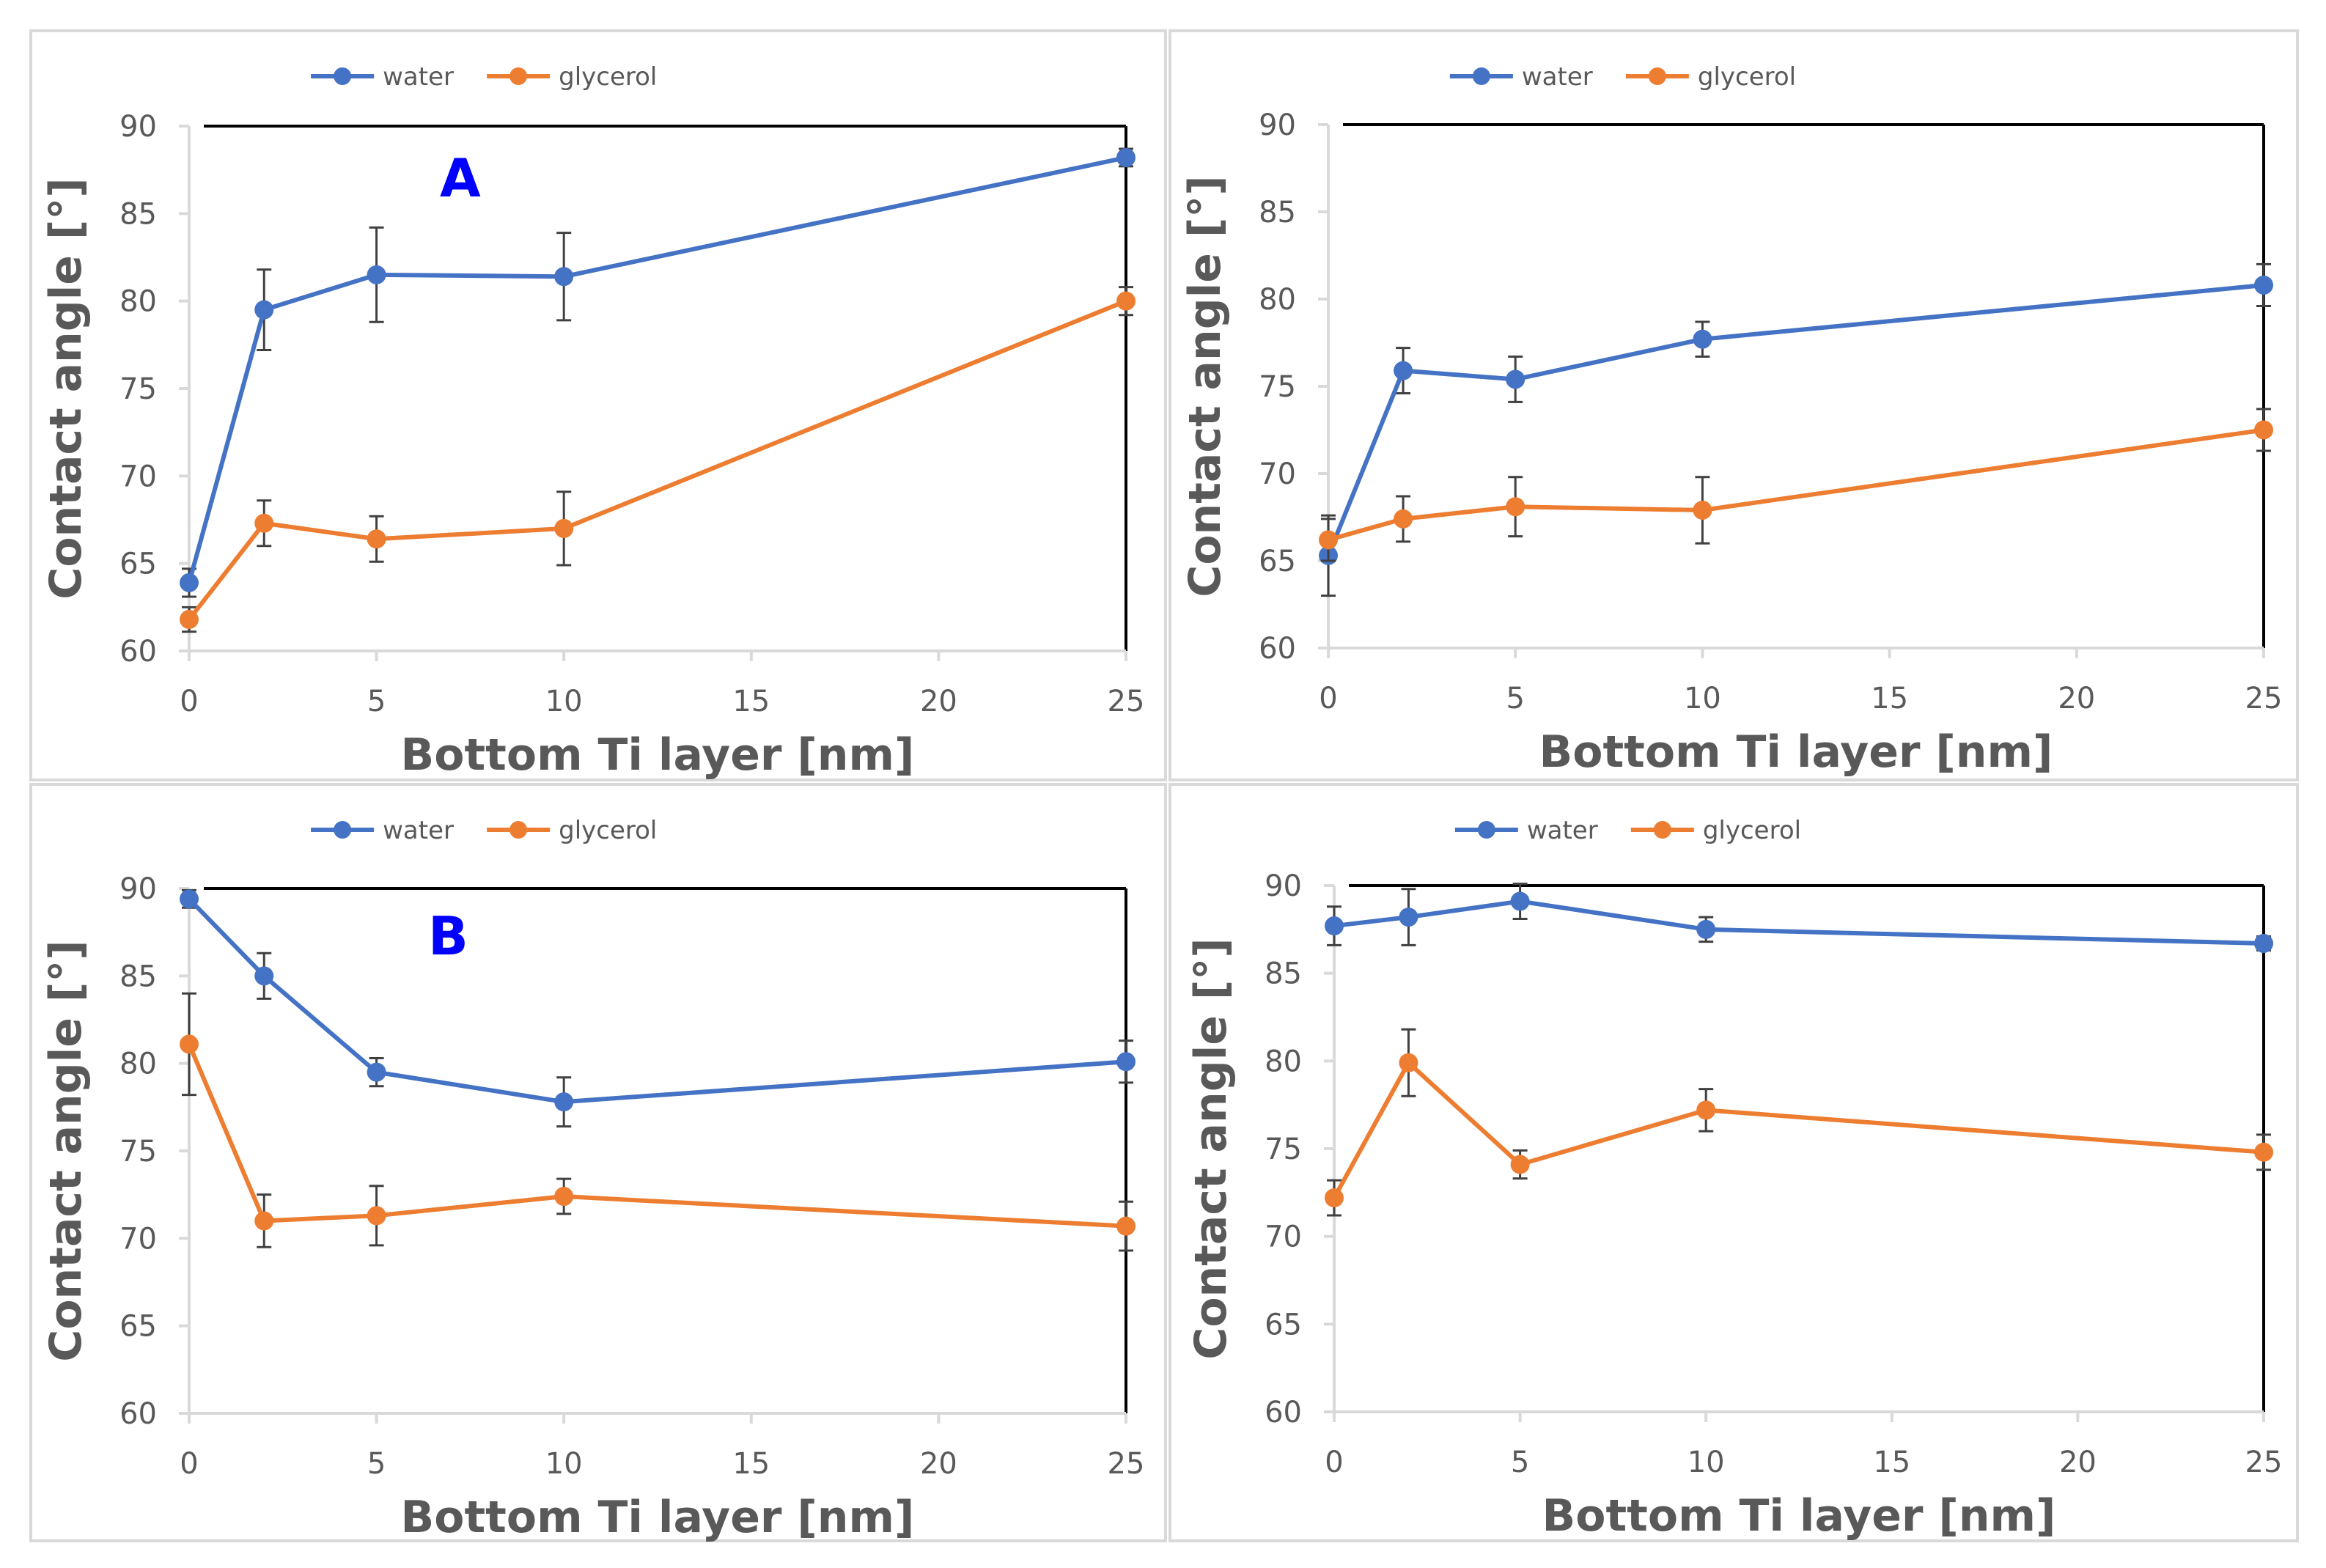 The height and width of the screenshot is (1568, 2326). I want to click on panel-letter: B, so click(448, 936).